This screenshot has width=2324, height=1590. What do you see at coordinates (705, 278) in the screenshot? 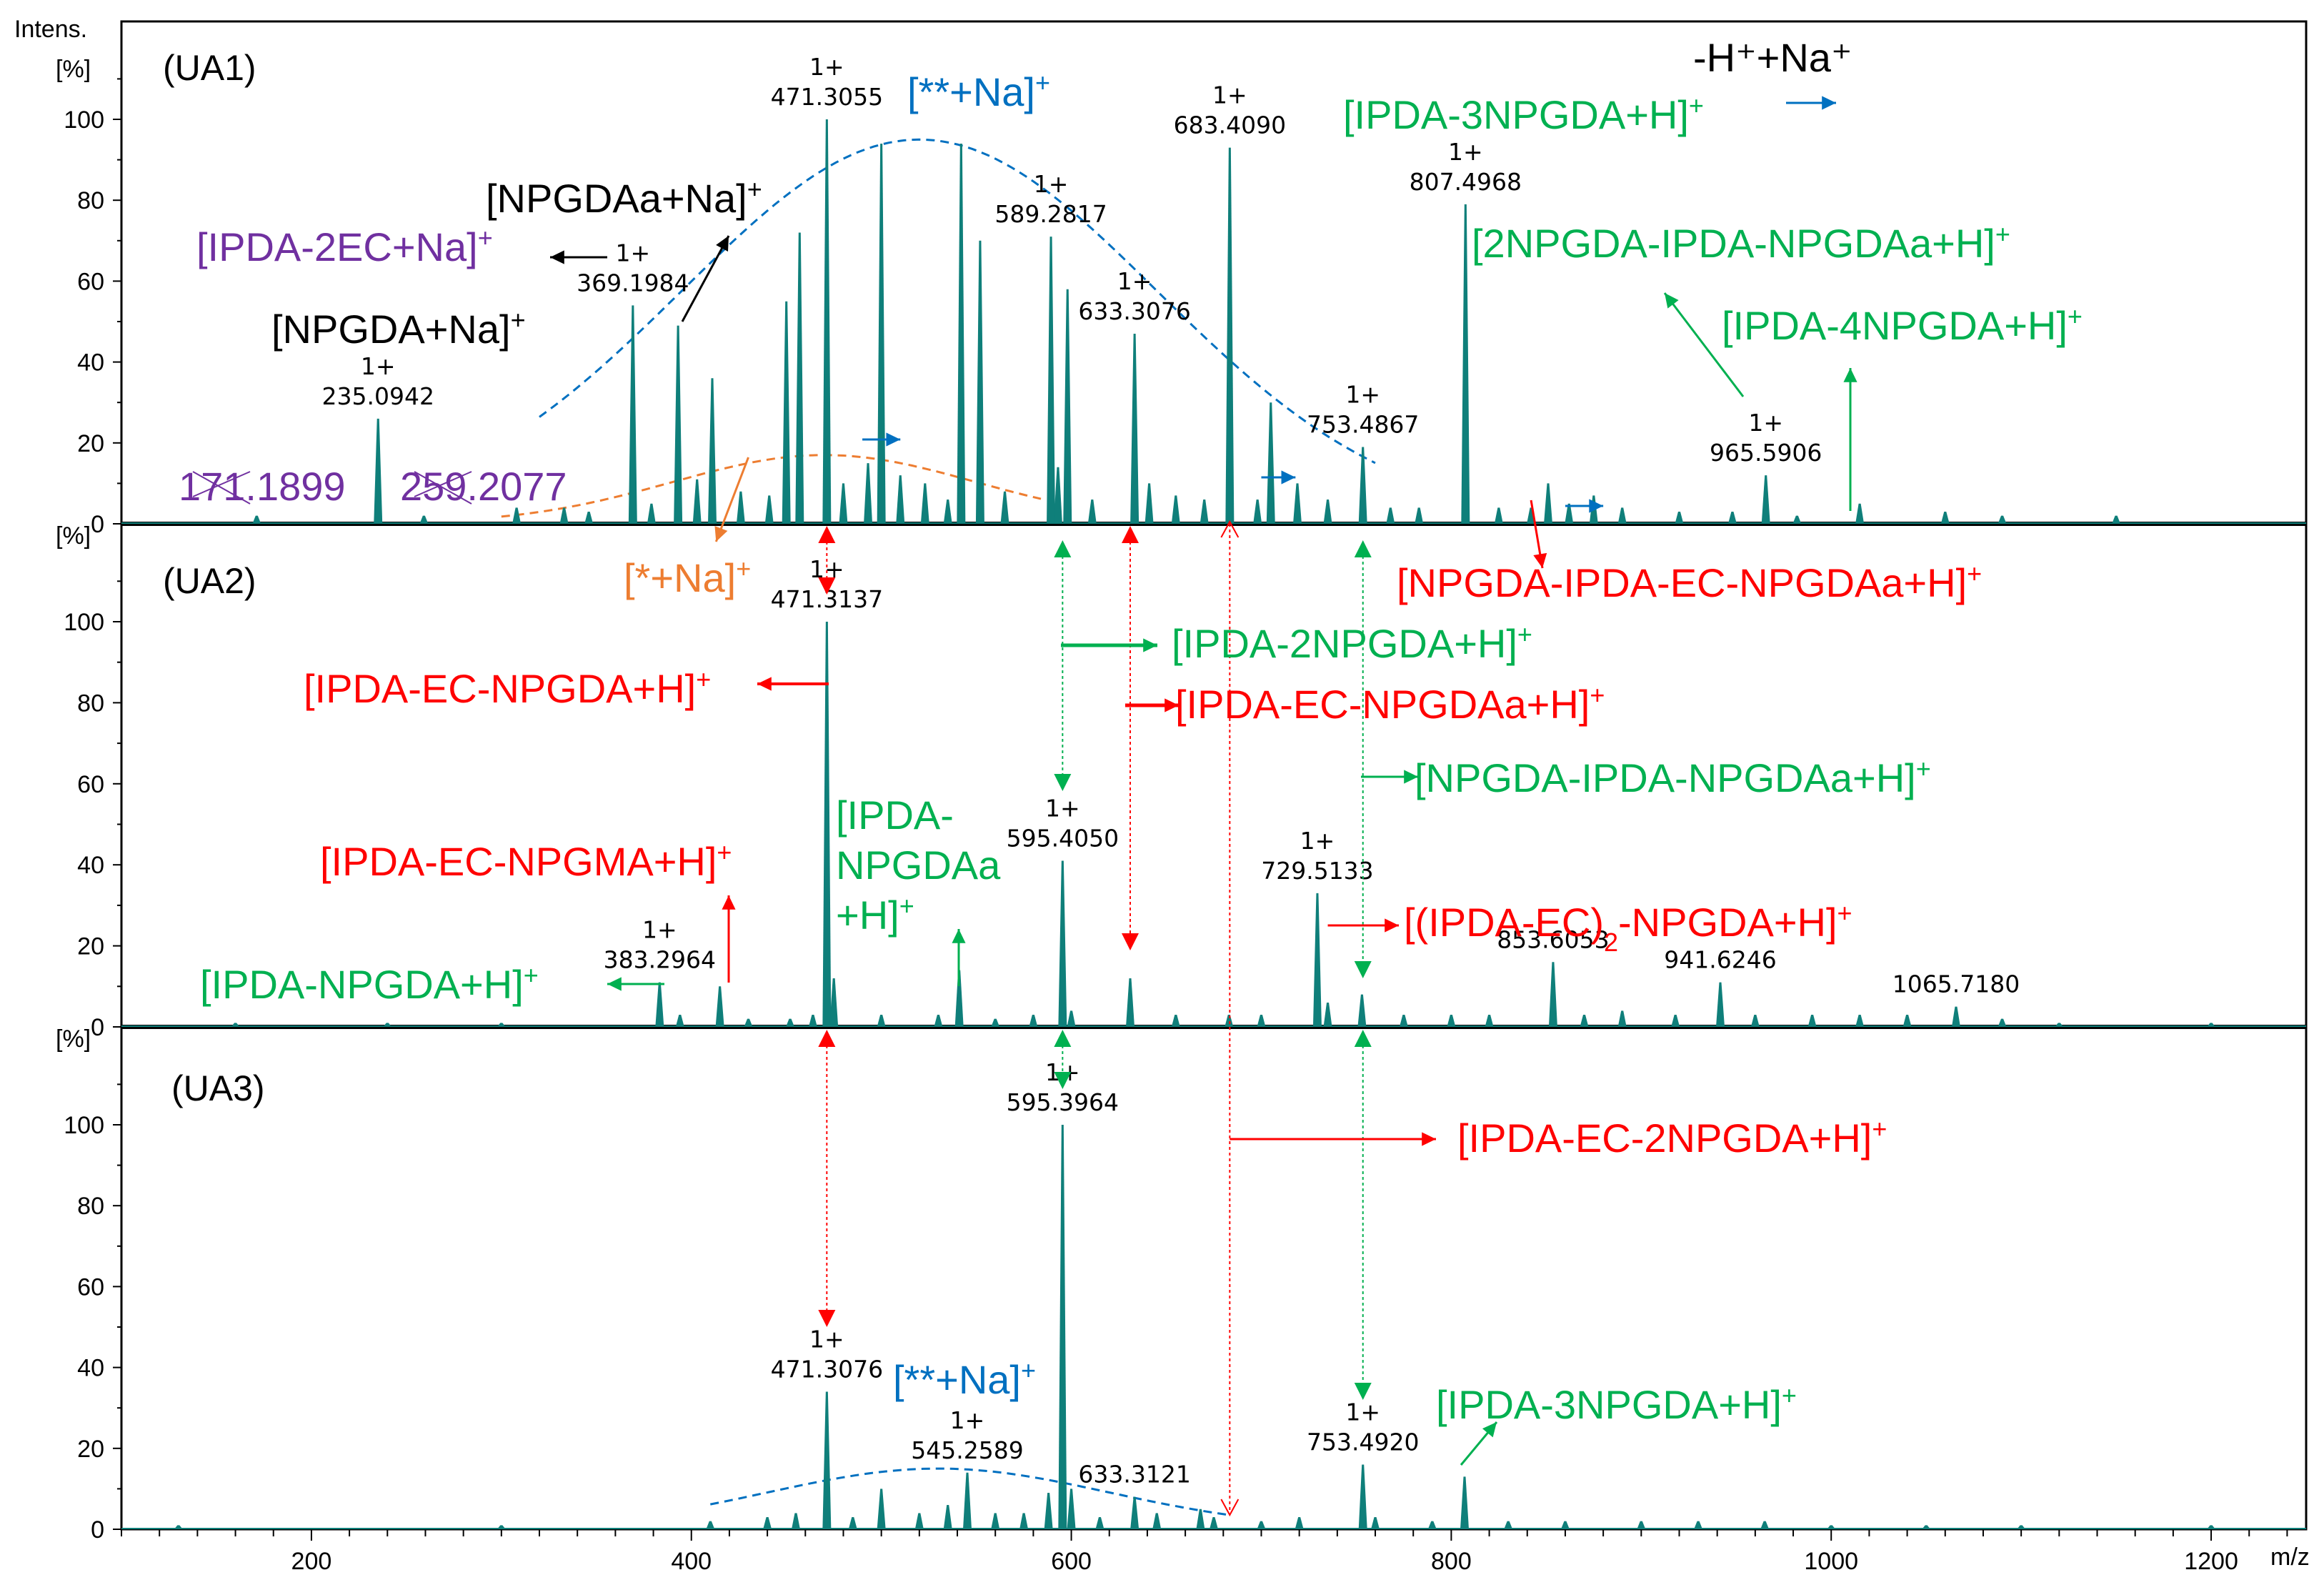
I see `arrow-up-right` at bounding box center [705, 278].